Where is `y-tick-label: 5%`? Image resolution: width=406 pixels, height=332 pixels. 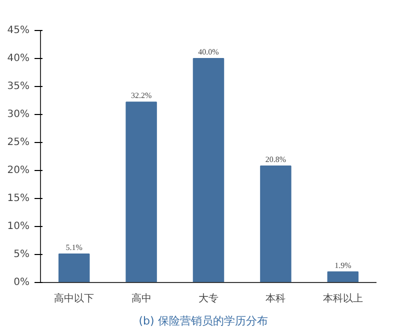 y-tick-label: 5% is located at coordinates (22, 254).